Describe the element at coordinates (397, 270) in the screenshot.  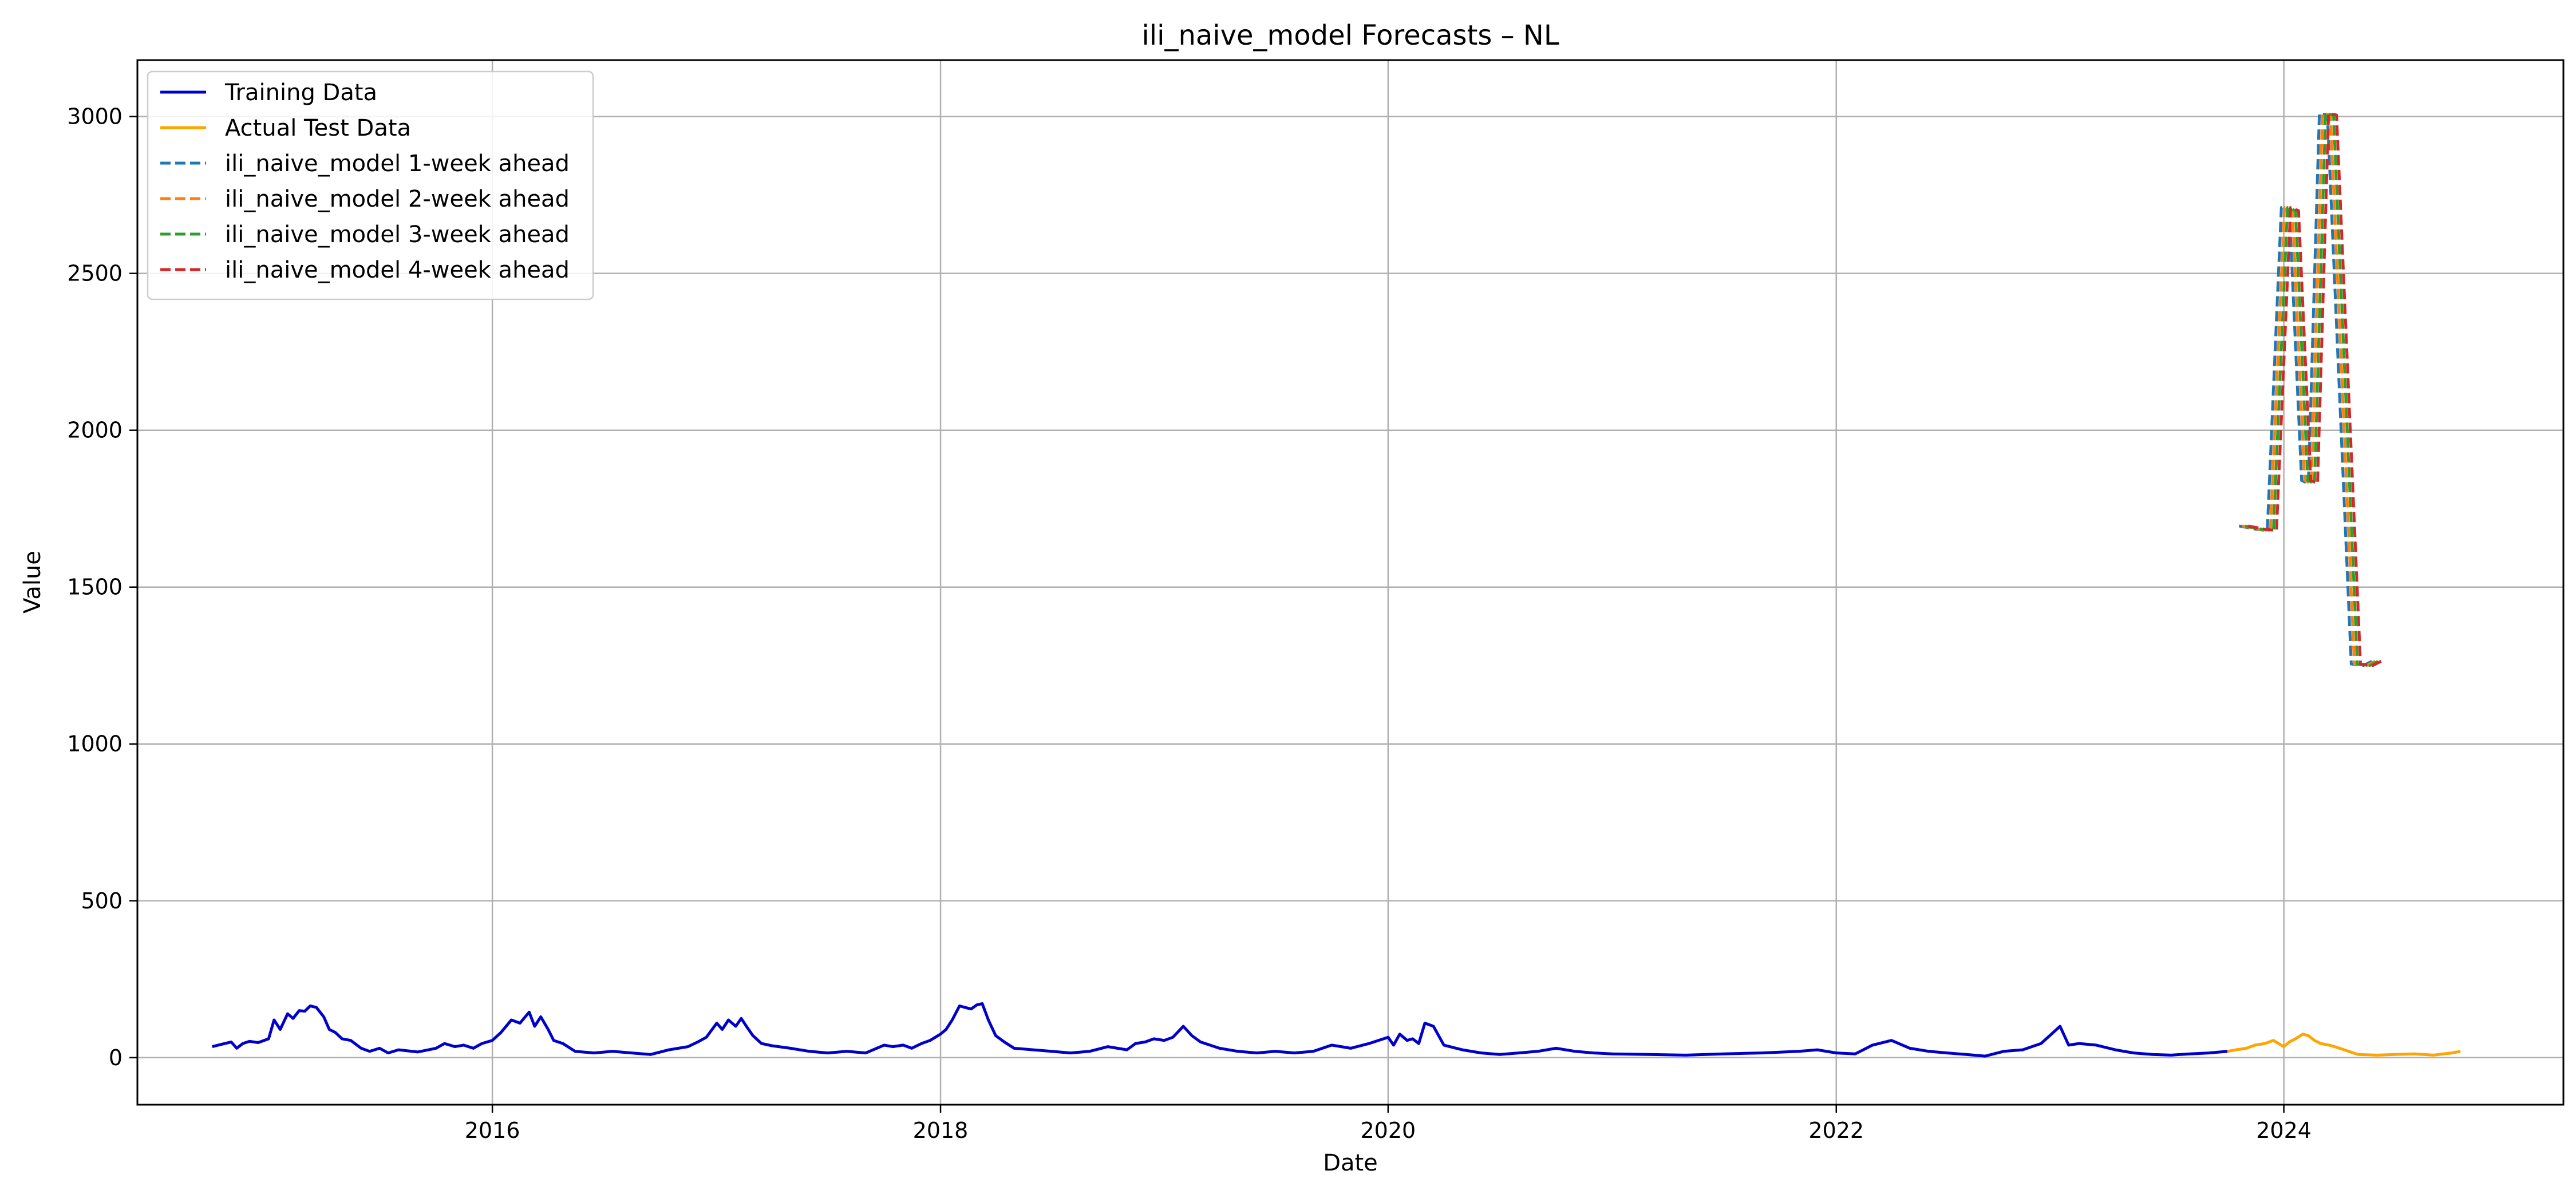
I see `legend-label: ili_naive_model 4-week ahead` at that location.